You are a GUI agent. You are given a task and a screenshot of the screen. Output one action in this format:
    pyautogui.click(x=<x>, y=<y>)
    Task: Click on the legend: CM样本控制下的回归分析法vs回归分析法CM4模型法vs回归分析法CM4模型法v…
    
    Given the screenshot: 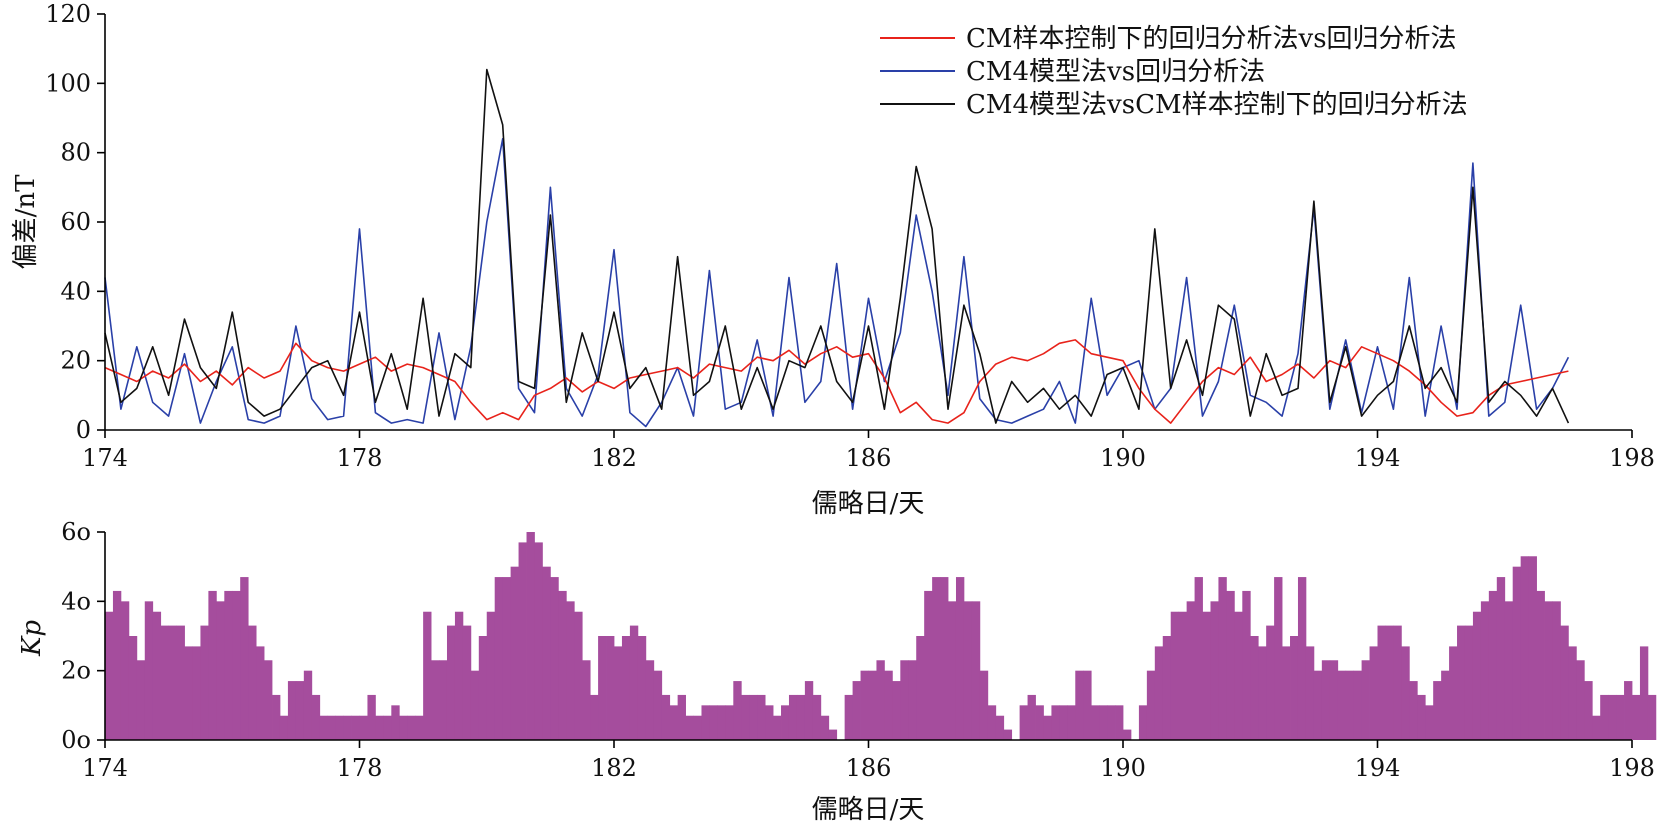 What is the action you would take?
    pyautogui.click(x=1174, y=72)
    